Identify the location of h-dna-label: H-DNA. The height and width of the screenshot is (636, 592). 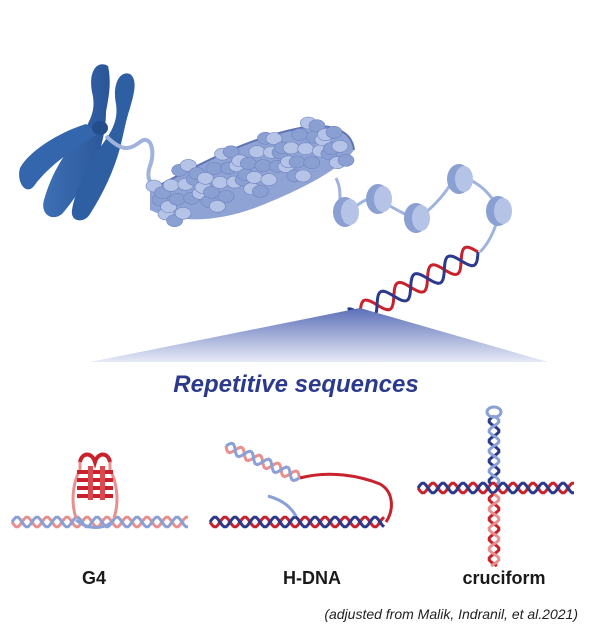
(312, 578).